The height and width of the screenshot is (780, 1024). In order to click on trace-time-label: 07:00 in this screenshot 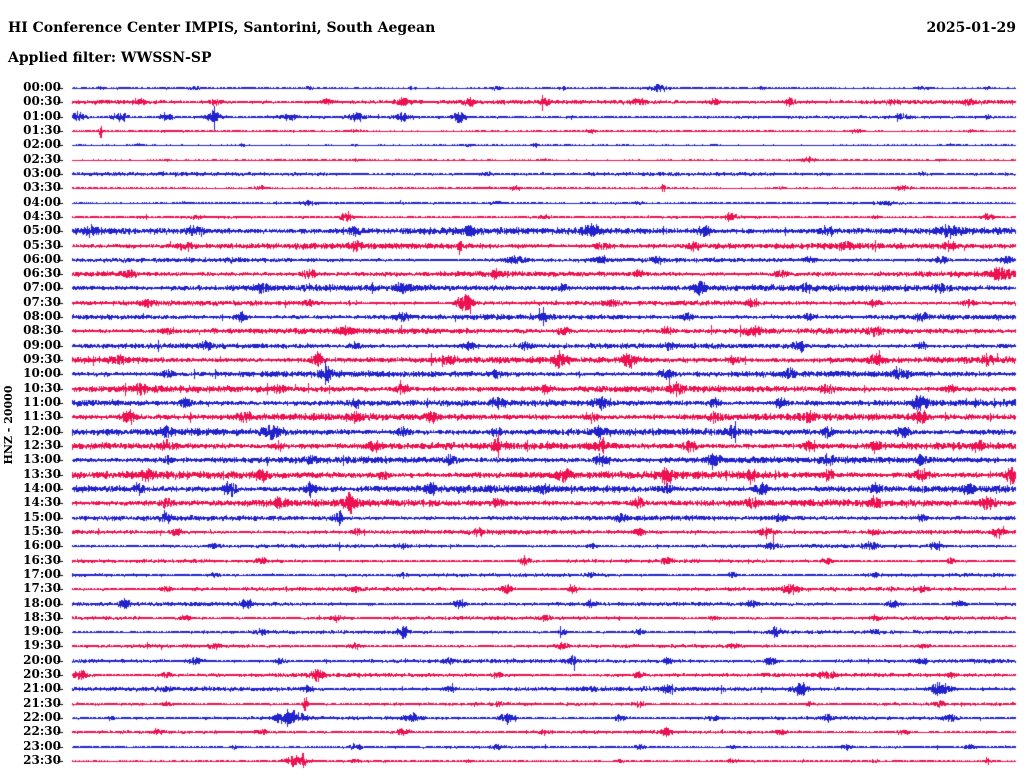, I will do `click(42, 287)`.